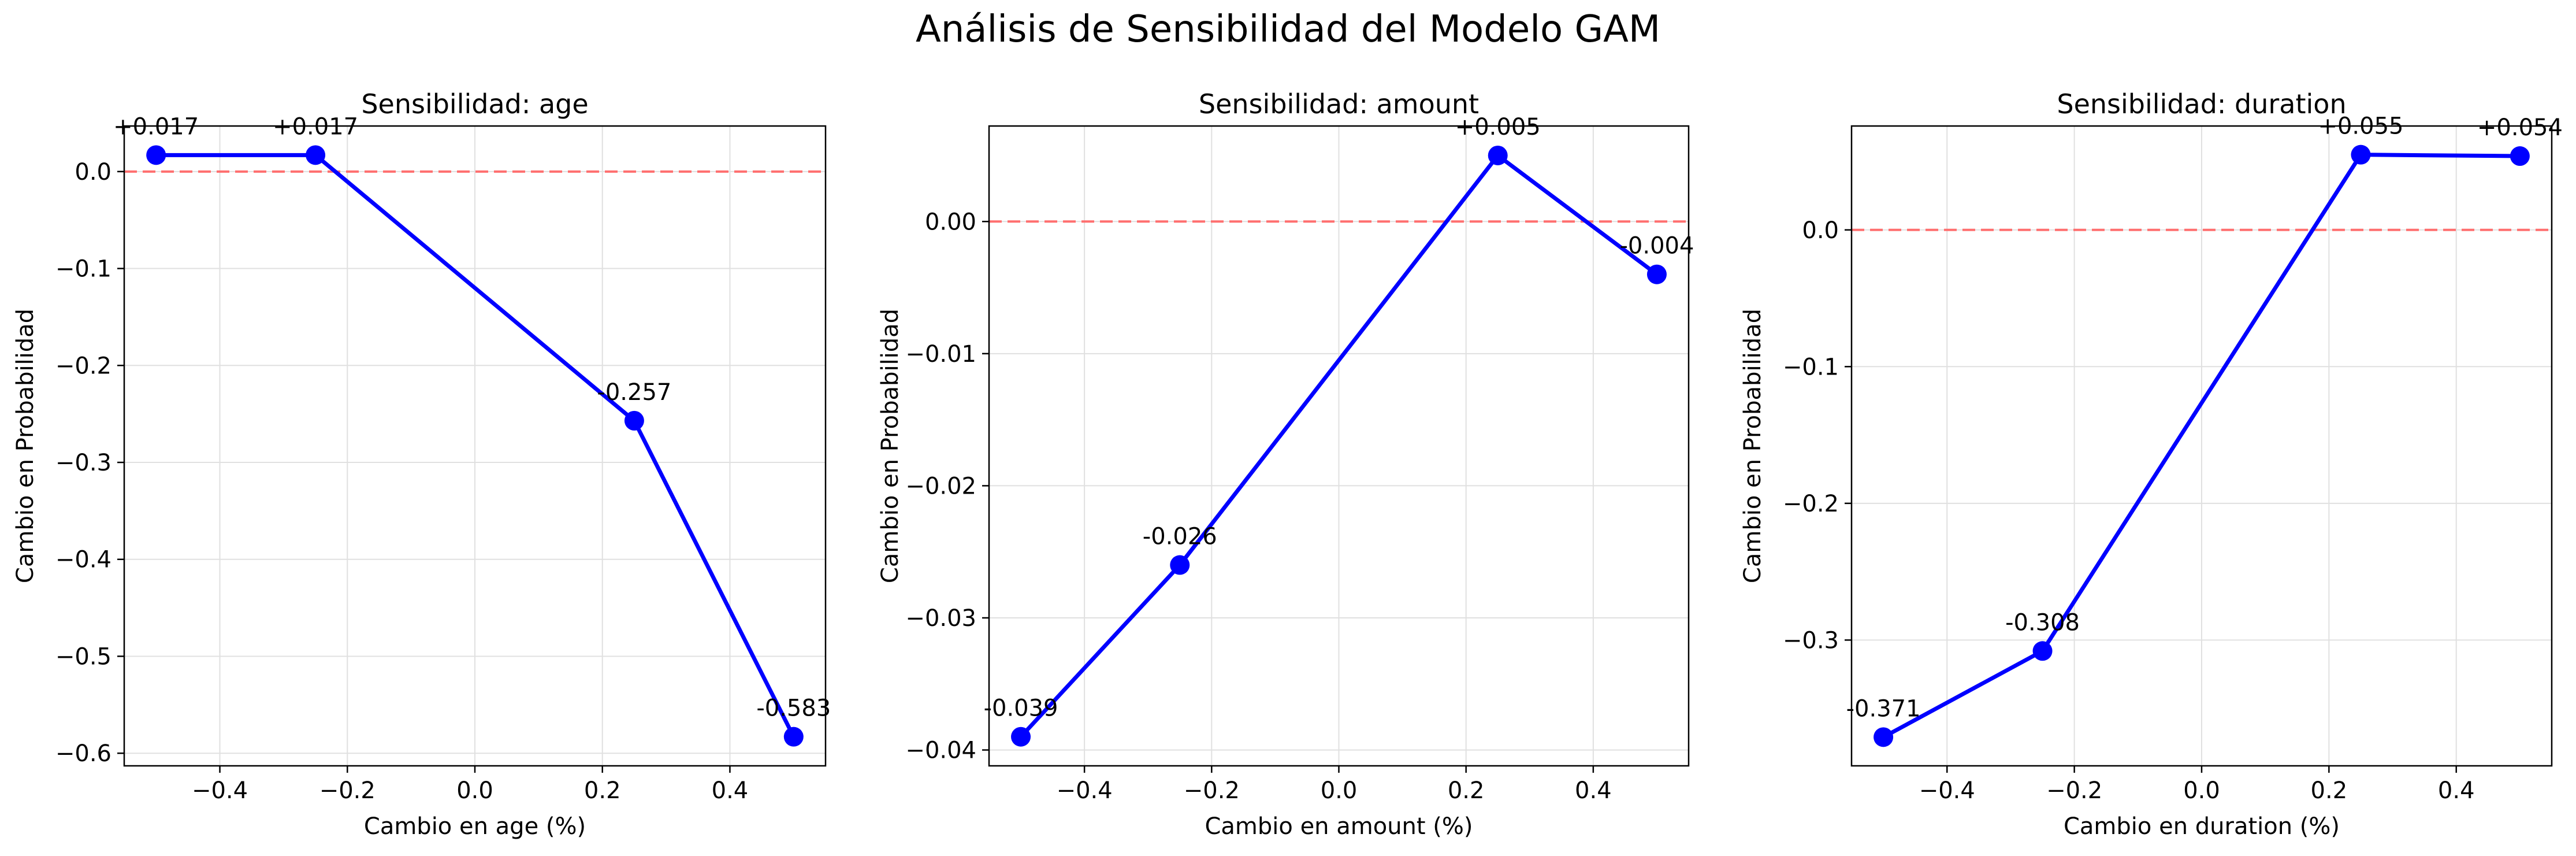 The height and width of the screenshot is (856, 2576). What do you see at coordinates (2201, 104) in the screenshot?
I see `subplot-title: Sensibilidad: duration` at bounding box center [2201, 104].